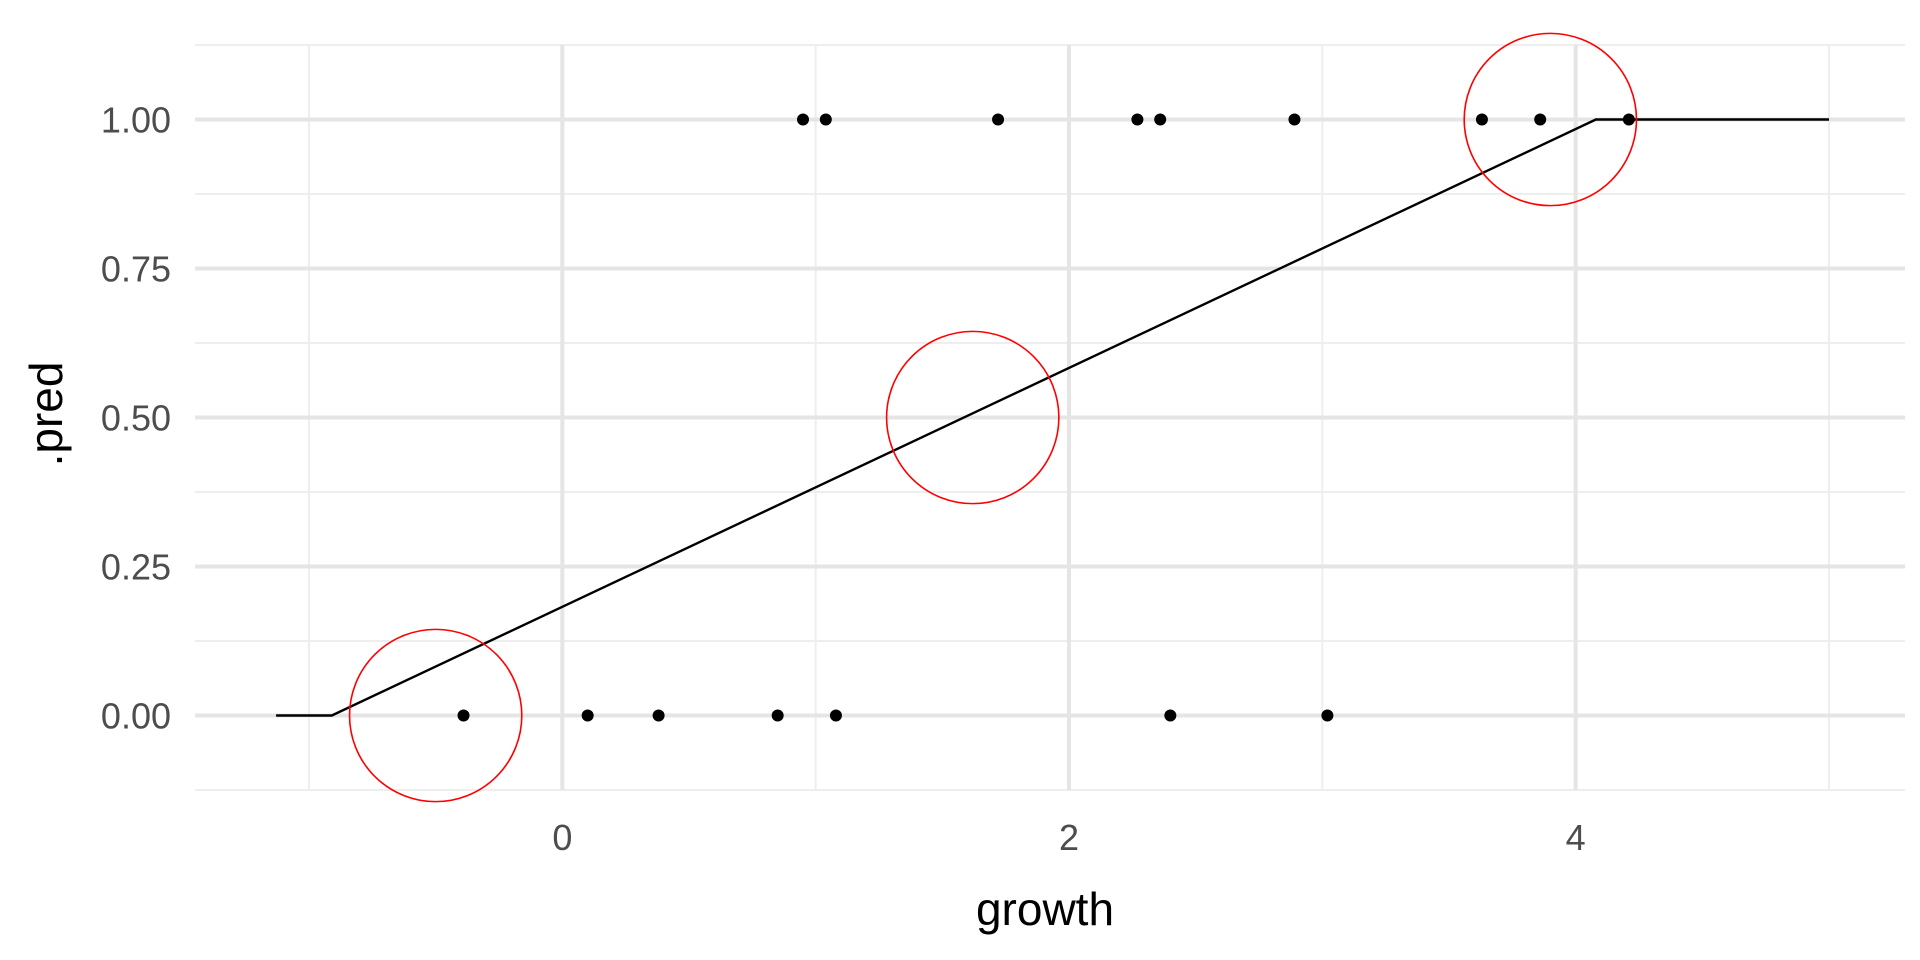  I want to click on y-tick-label: 0.00, so click(136, 716).